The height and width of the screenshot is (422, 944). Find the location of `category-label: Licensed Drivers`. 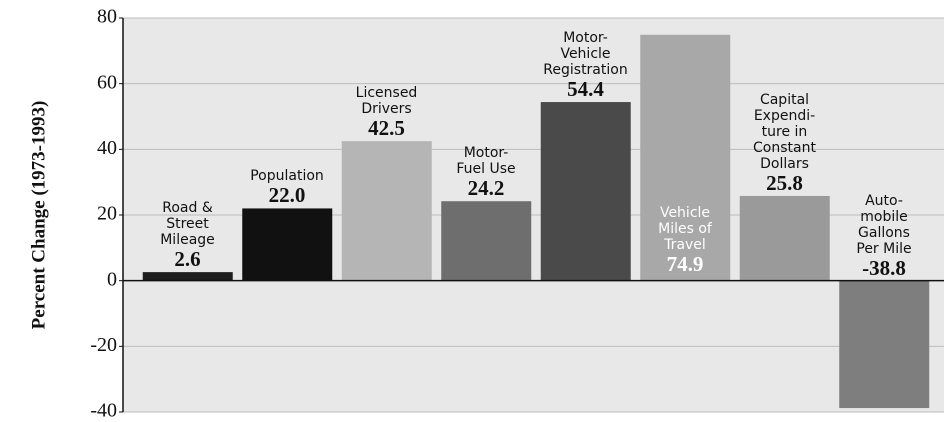

category-label: Licensed Drivers is located at coordinates (386, 101).